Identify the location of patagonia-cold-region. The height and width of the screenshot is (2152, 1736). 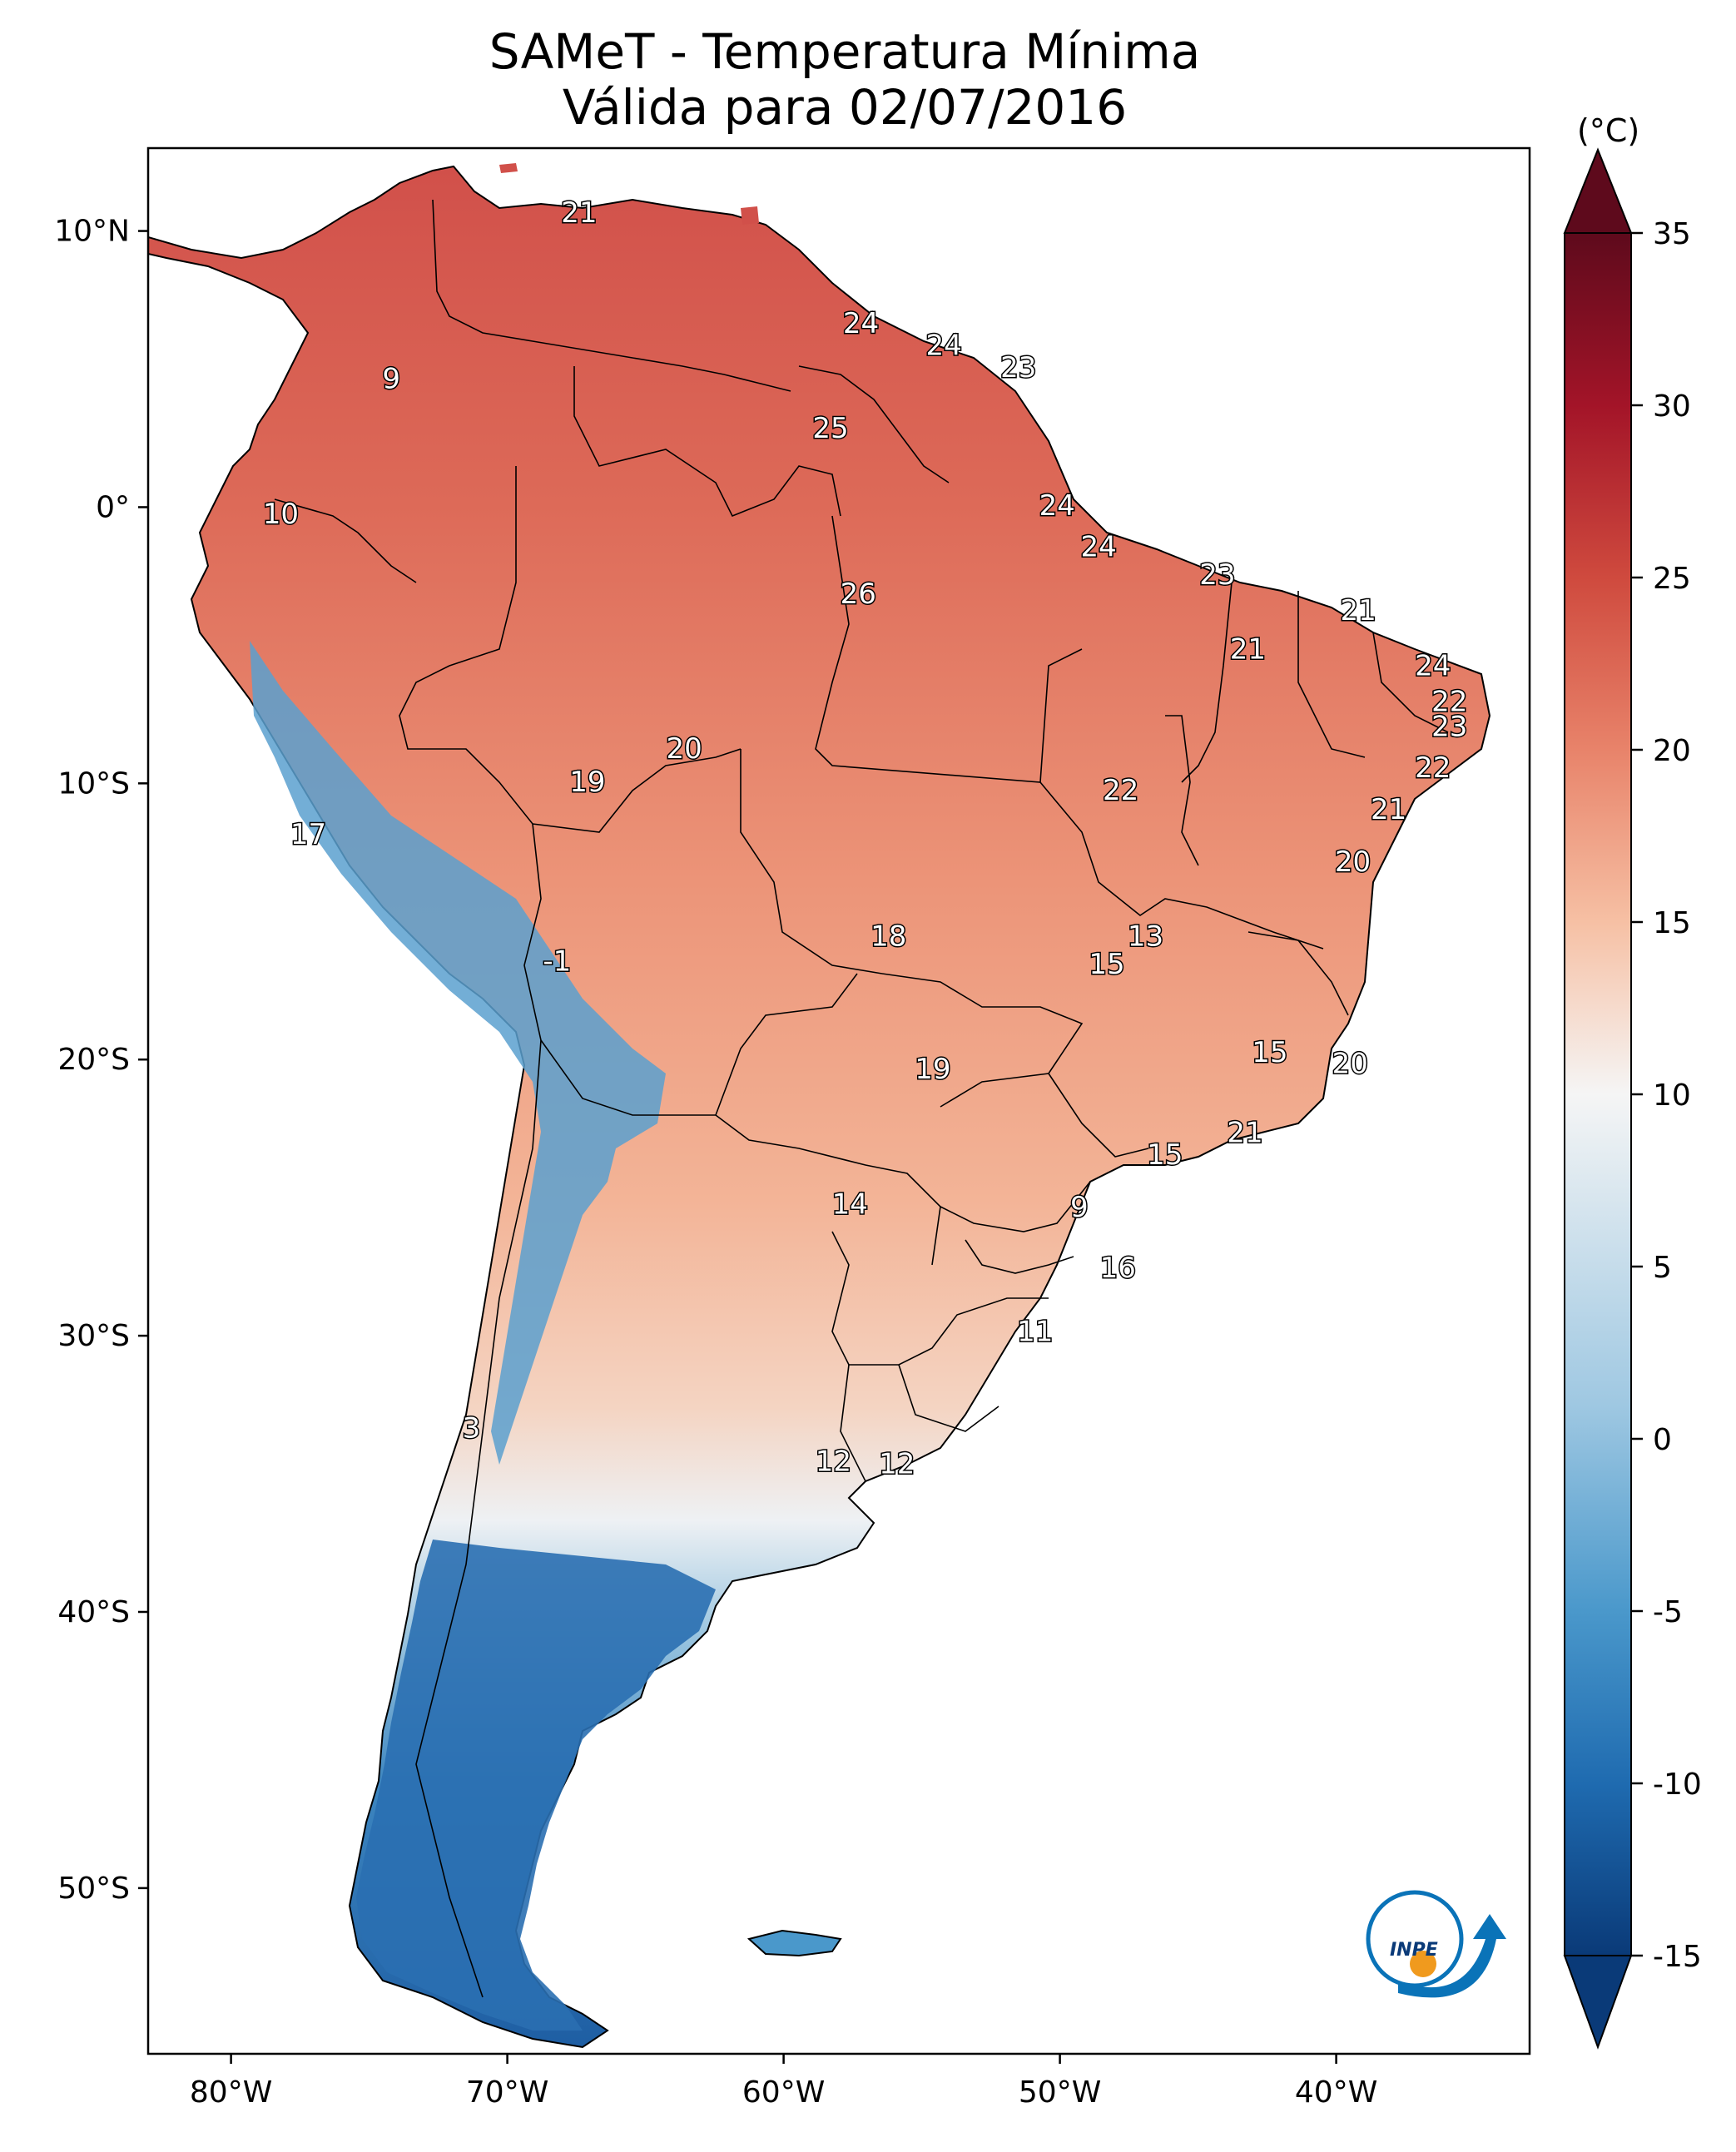
(536, 1785).